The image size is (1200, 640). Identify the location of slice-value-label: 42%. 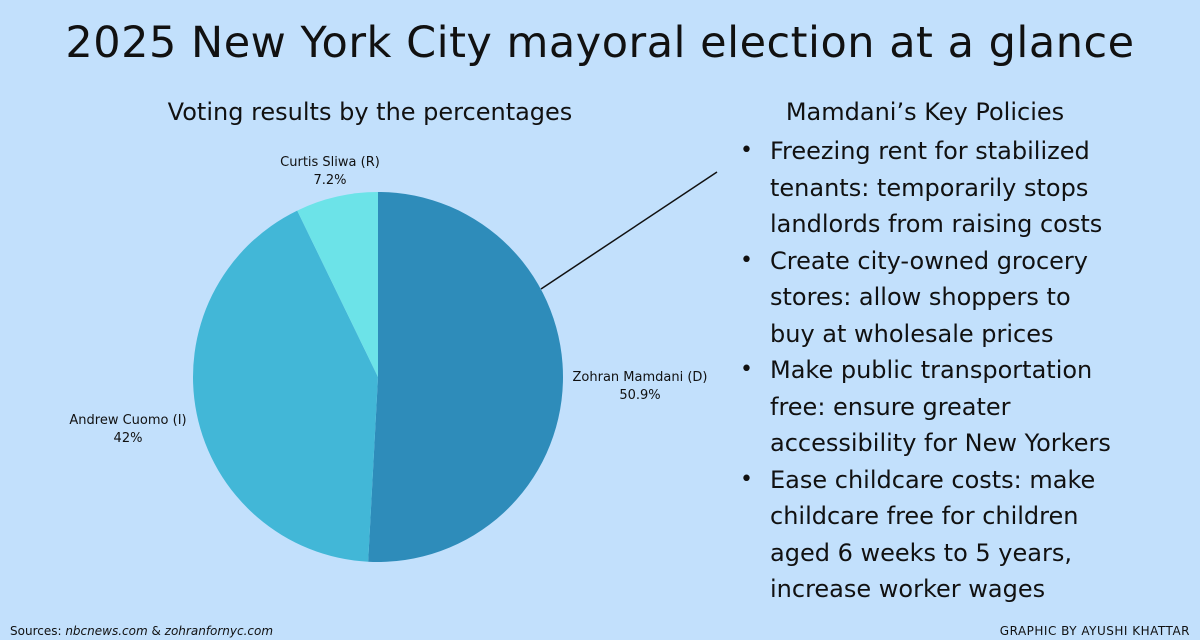
(128, 438).